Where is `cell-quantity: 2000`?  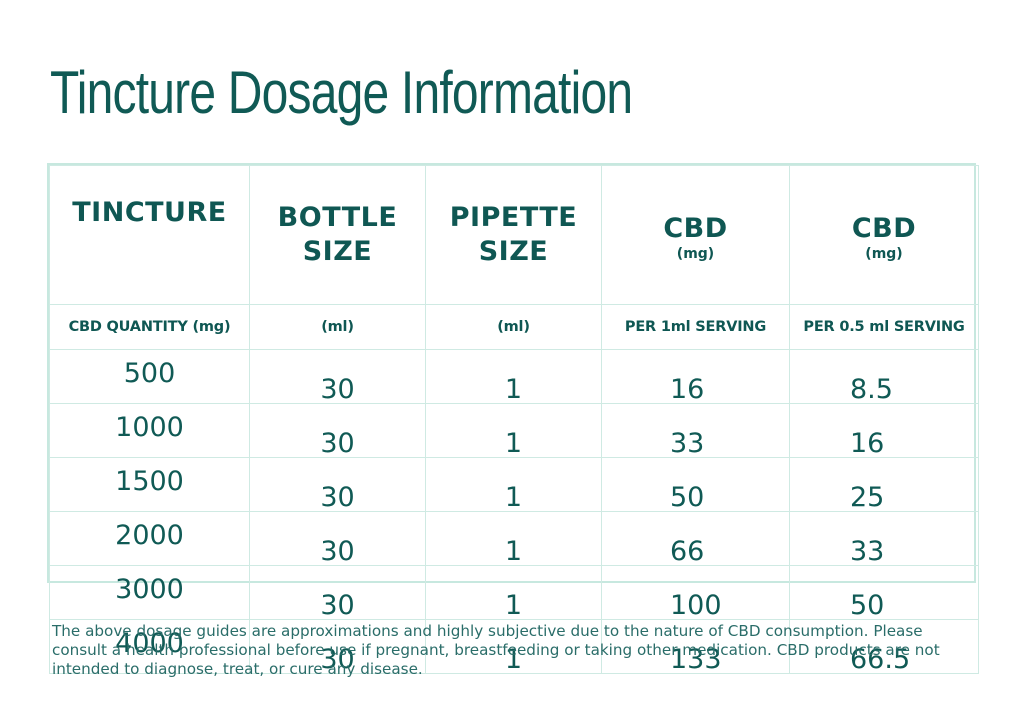
cell-quantity: 2000 is located at coordinates (149, 538).